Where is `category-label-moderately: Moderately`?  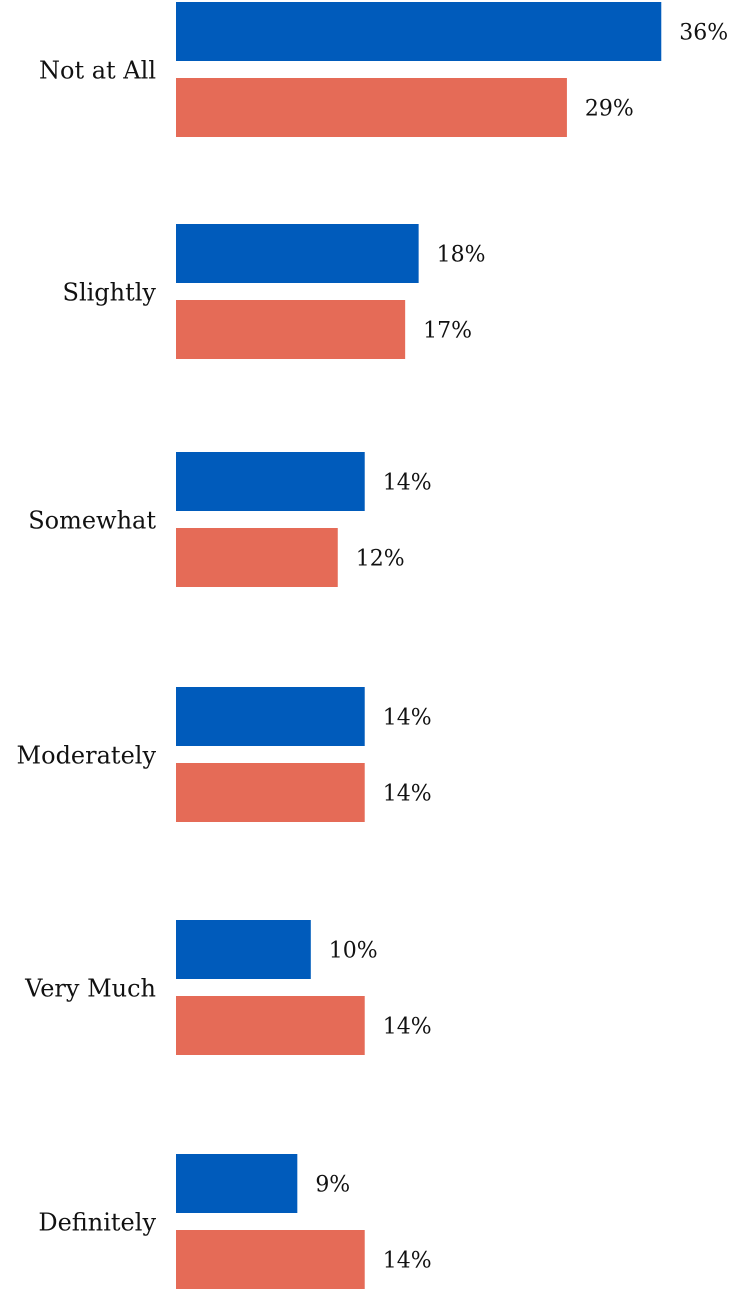
category-label-moderately: Moderately is located at coordinates (87, 756).